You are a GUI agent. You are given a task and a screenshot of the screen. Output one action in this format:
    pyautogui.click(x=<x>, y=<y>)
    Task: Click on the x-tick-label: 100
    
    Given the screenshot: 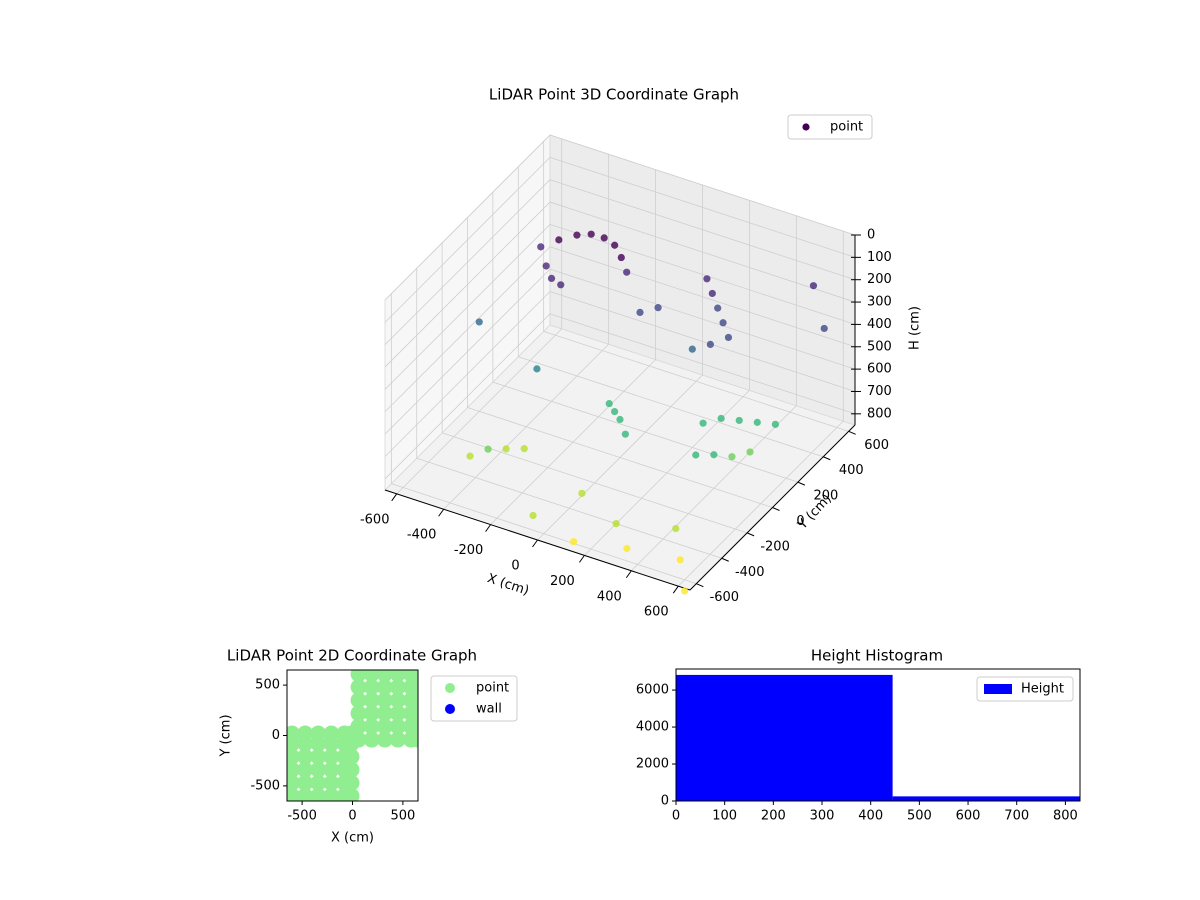 What is the action you would take?
    pyautogui.click(x=724, y=816)
    